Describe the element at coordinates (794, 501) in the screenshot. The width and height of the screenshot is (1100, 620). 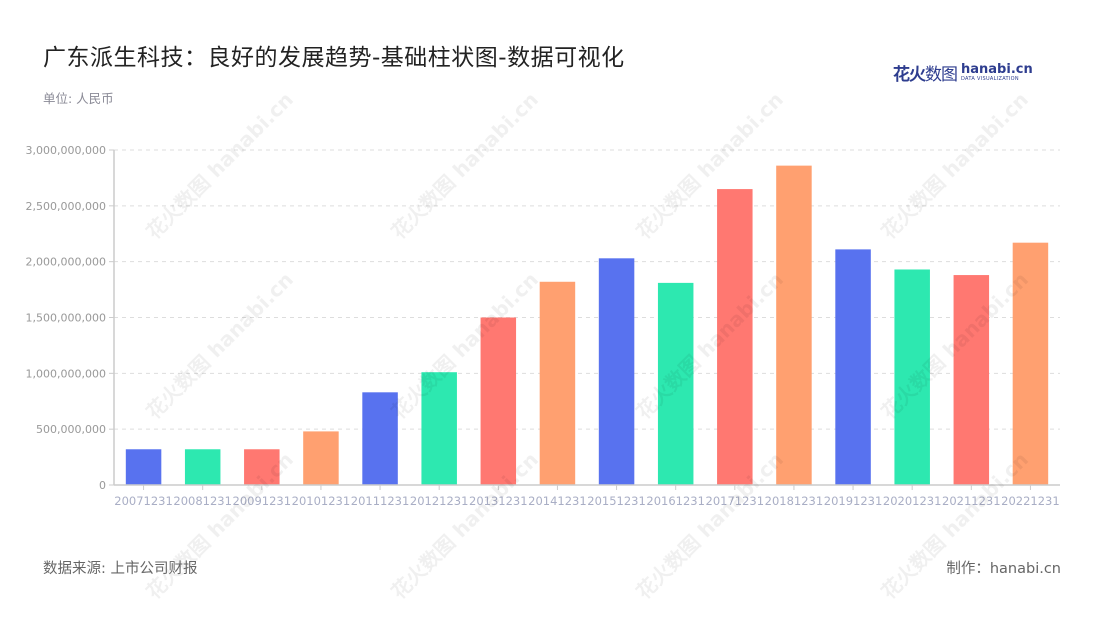
I see `x-tick-label: 20181231` at that location.